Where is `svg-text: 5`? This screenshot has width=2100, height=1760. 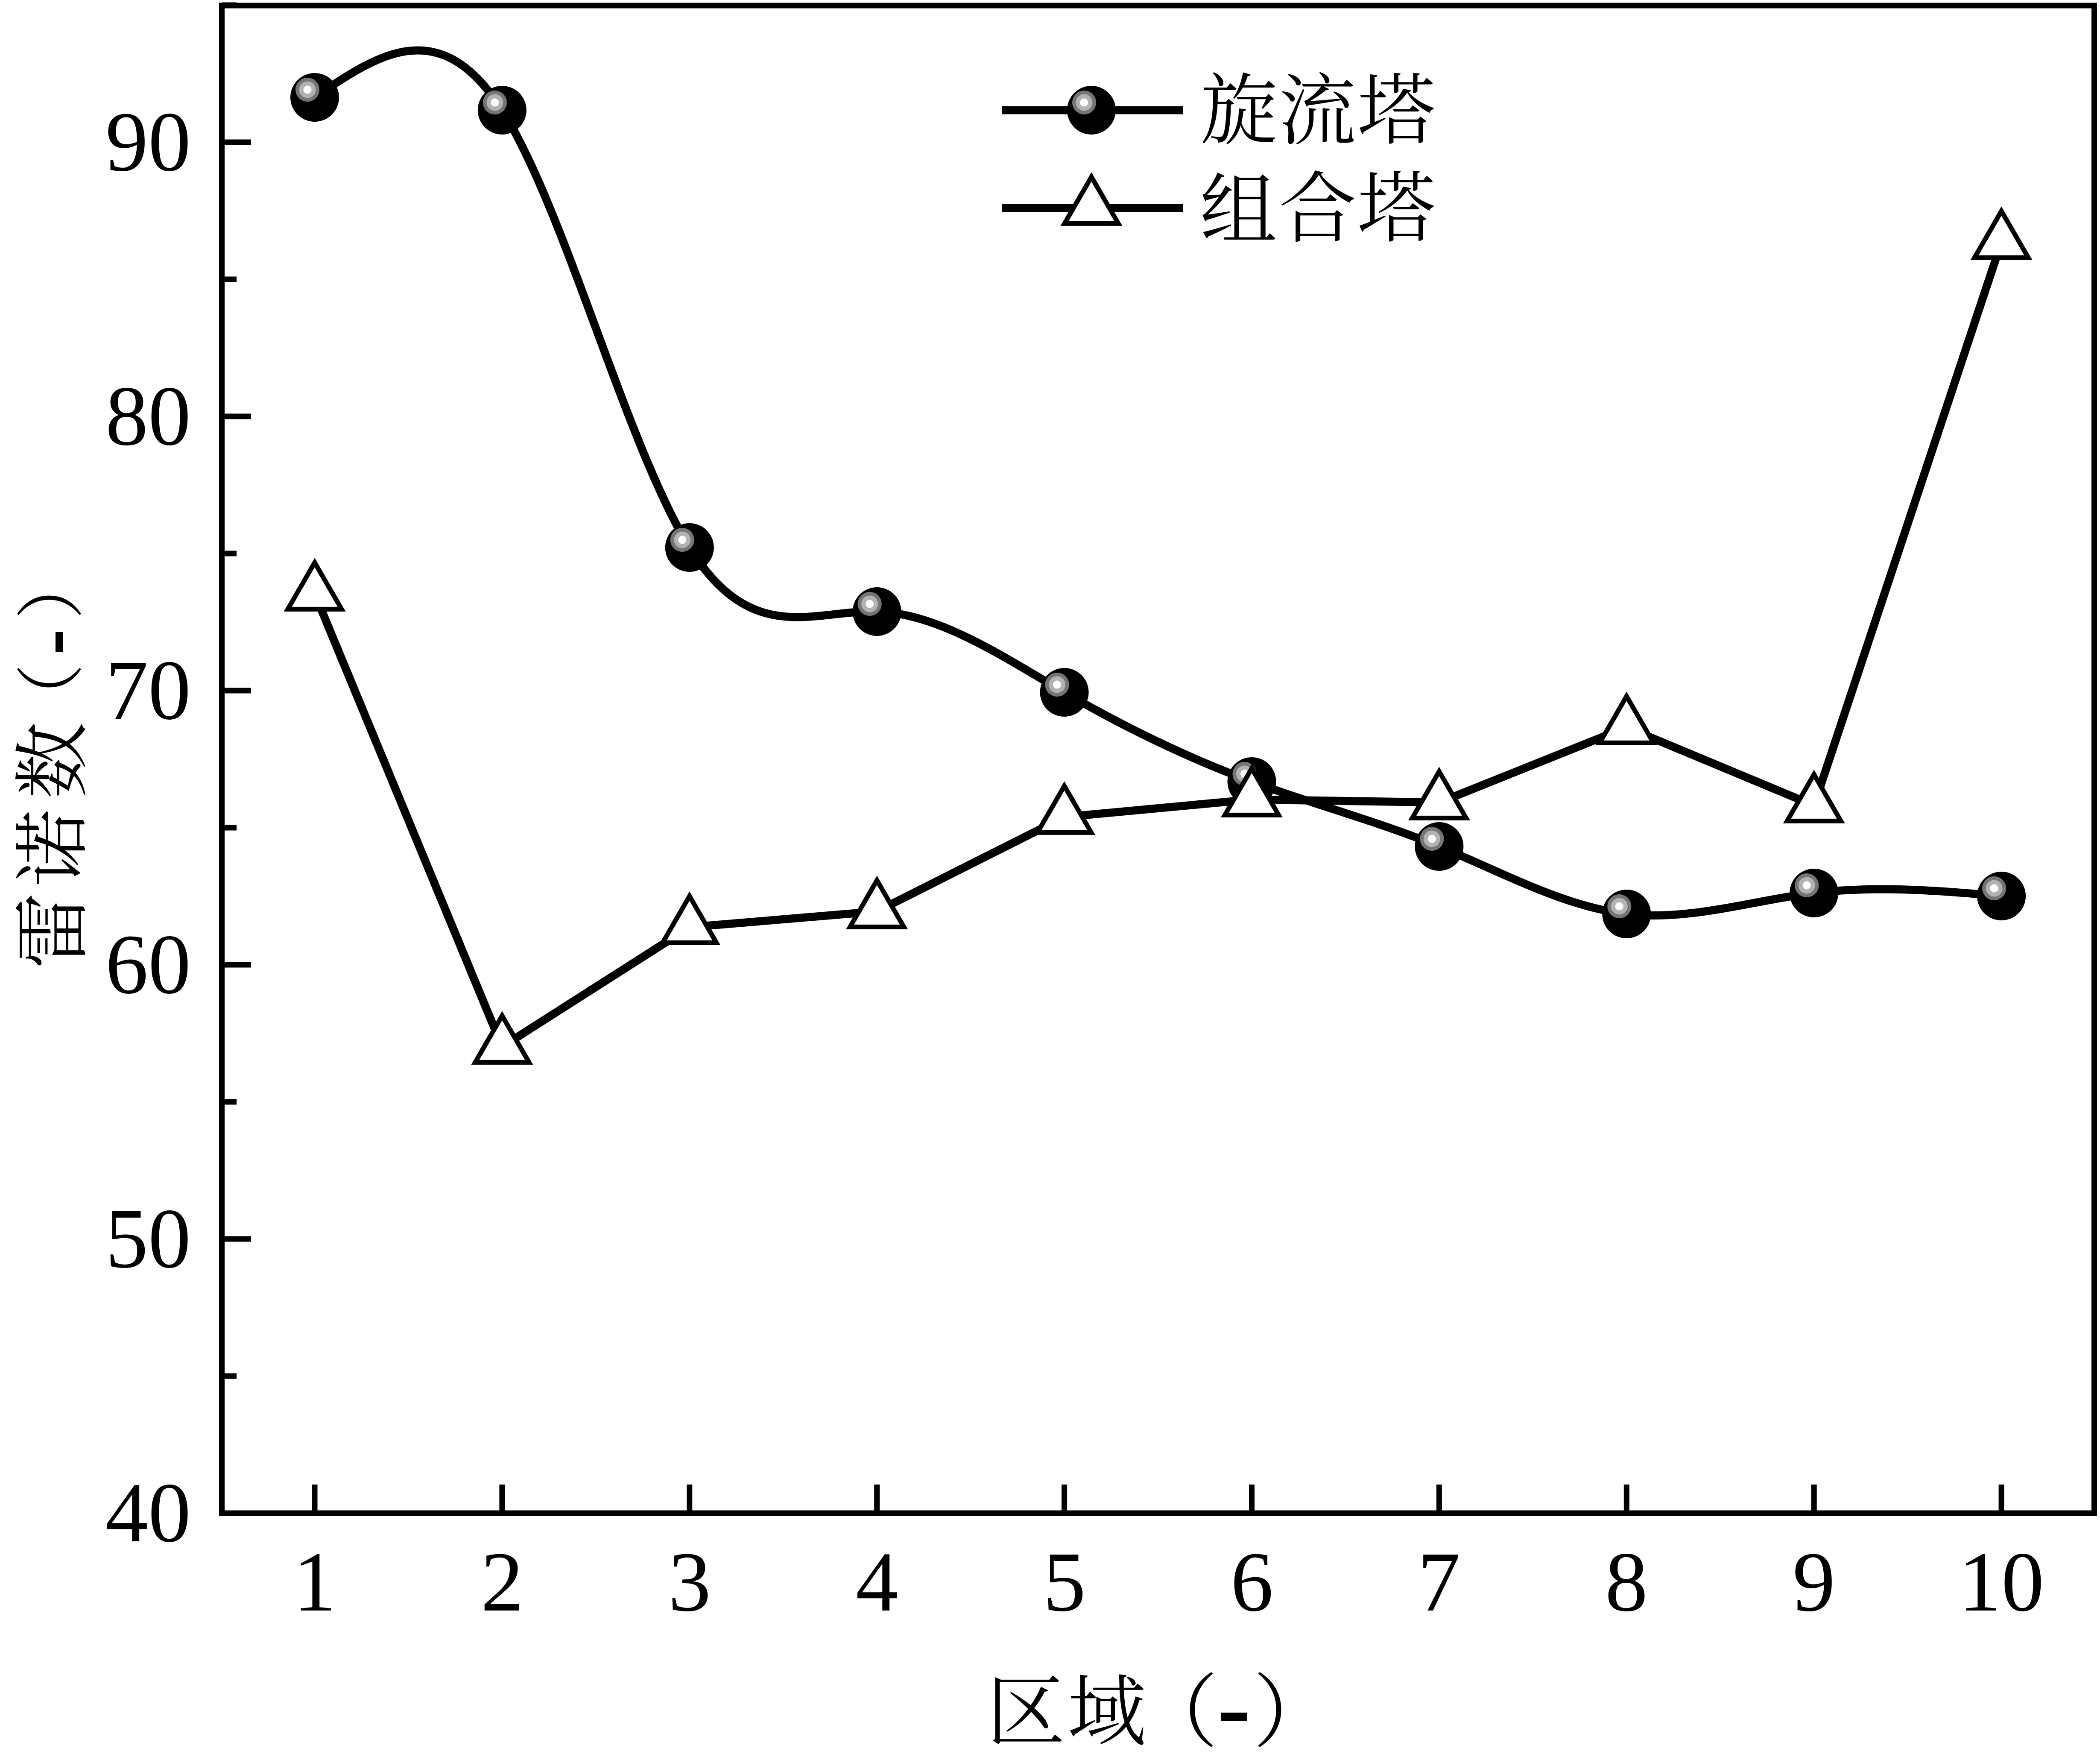
svg-text: 5 is located at coordinates (1064, 1582).